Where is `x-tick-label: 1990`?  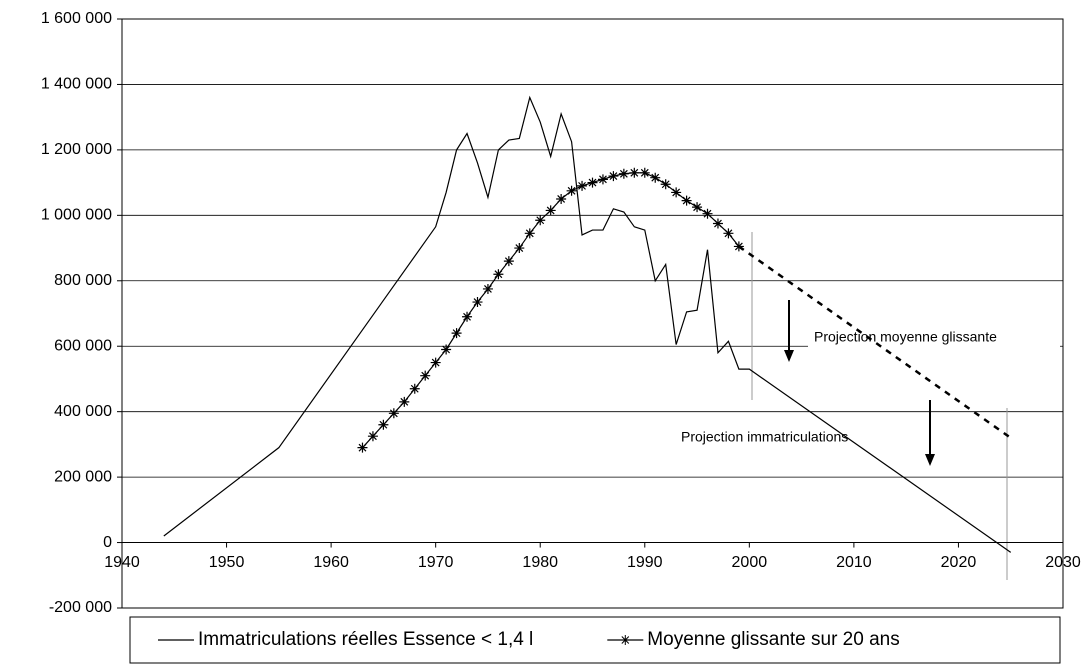
x-tick-label: 1990 is located at coordinates (645, 562).